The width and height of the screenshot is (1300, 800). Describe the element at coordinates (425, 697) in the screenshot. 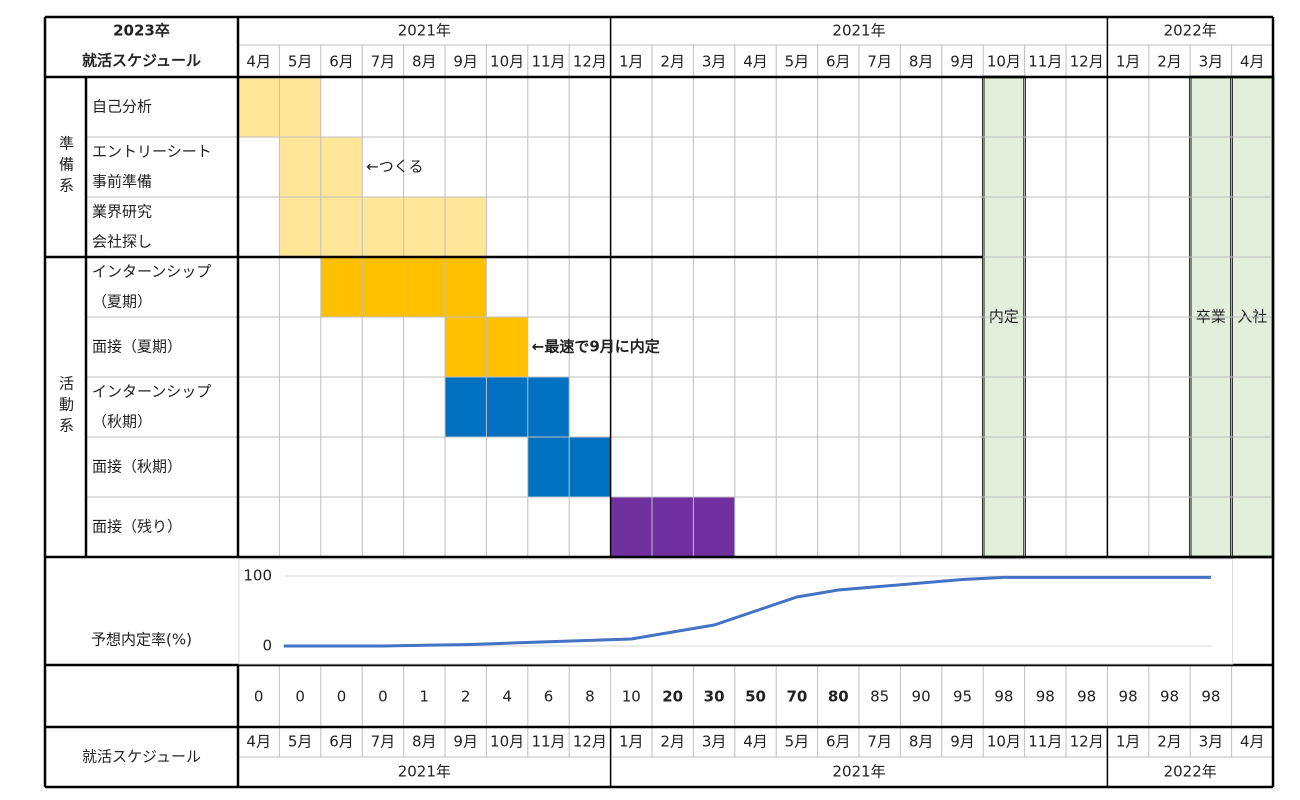

I see `rate-value: 1` at that location.